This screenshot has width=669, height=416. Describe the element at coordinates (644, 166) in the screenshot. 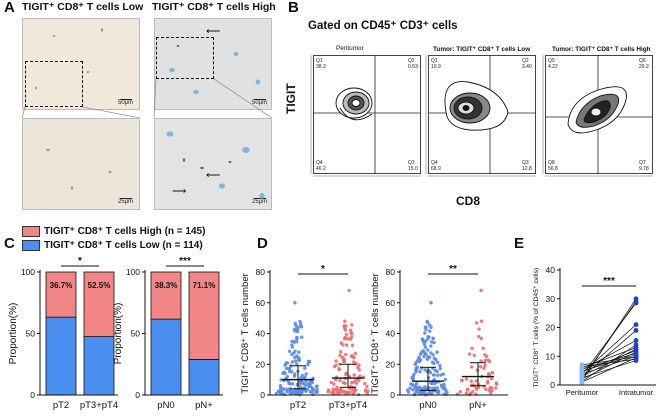

I see `q-3-4: Q7 9.78` at that location.